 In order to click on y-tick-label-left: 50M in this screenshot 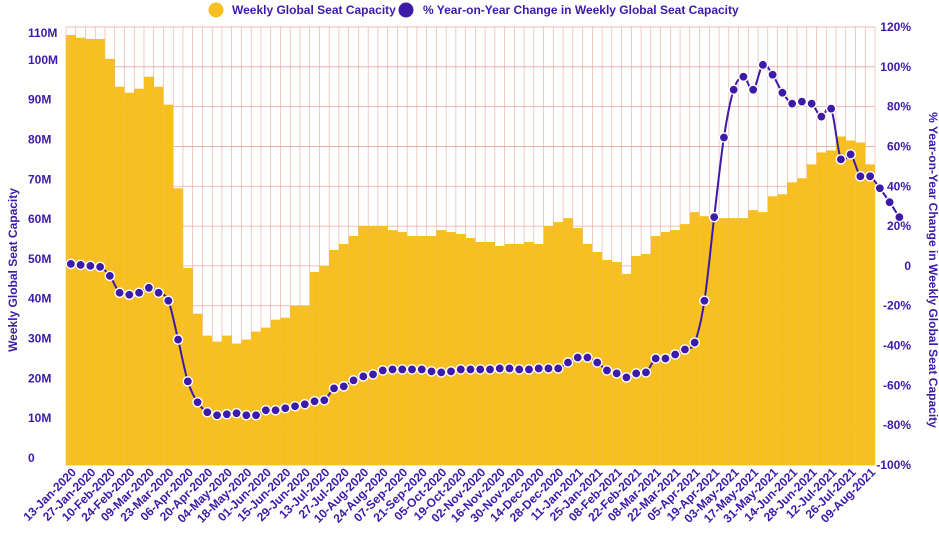, I will do `click(39, 259)`.